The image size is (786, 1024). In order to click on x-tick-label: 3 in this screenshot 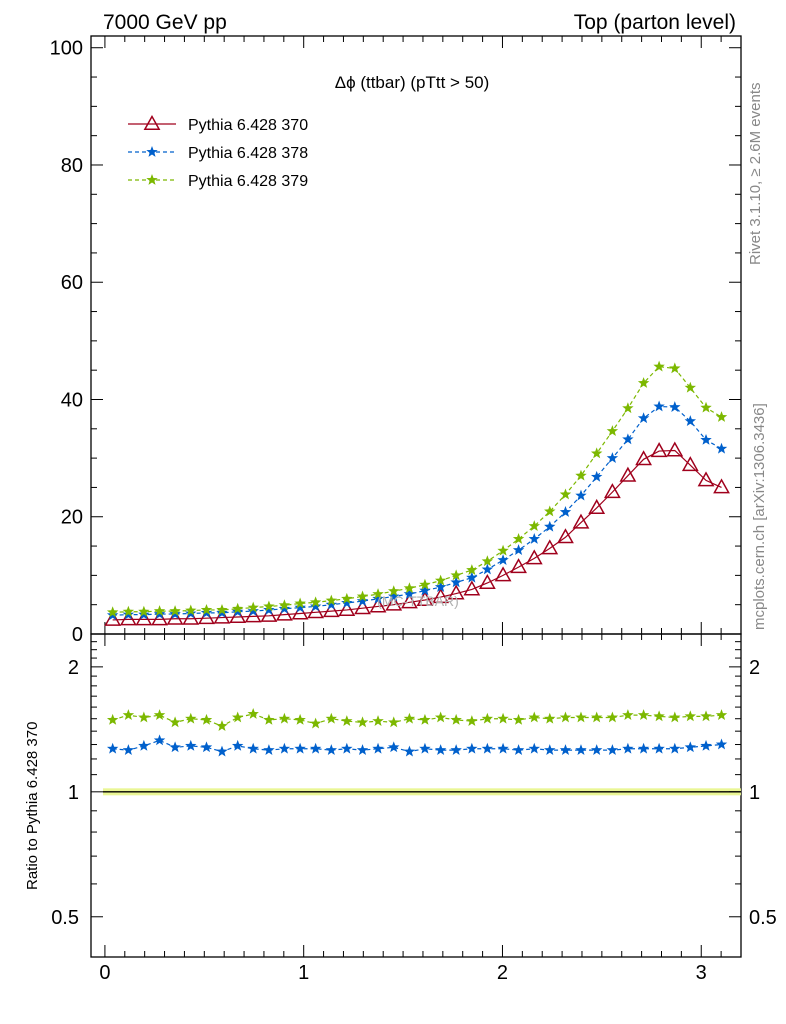, I will do `click(701, 973)`.